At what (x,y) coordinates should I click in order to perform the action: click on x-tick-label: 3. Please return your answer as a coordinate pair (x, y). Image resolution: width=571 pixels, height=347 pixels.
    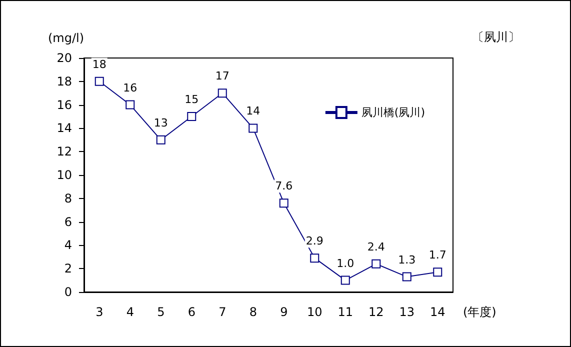
    Looking at the image, I should click on (100, 312).